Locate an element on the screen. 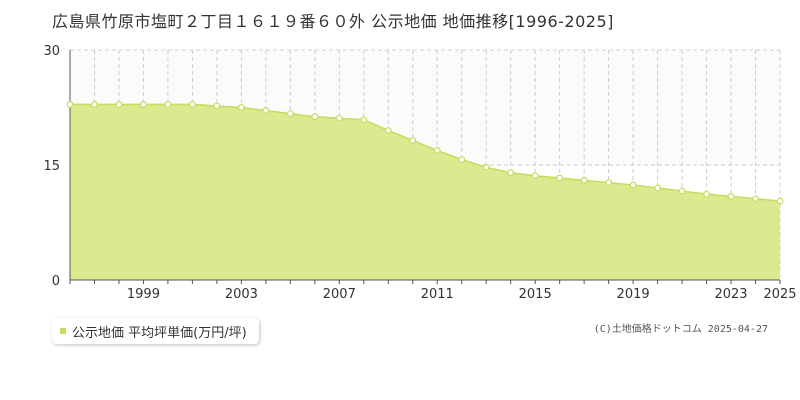  x-tick-label: 2007 is located at coordinates (339, 294).